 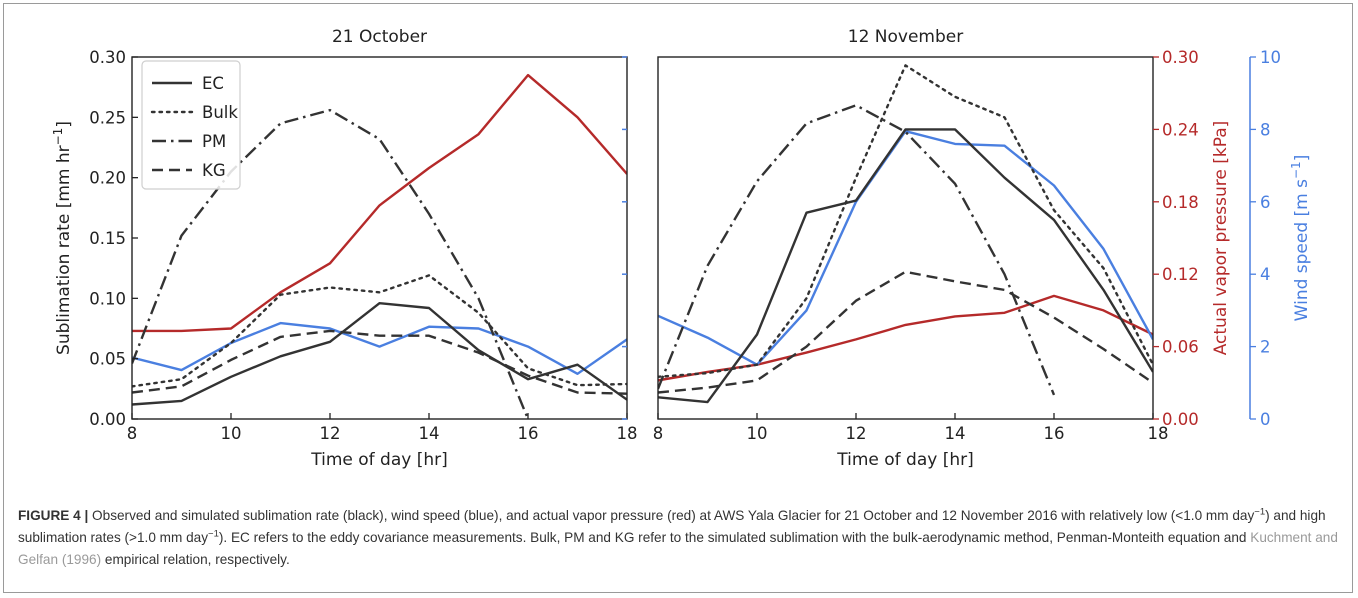 I want to click on panel-title: 21 October, so click(x=379, y=37).